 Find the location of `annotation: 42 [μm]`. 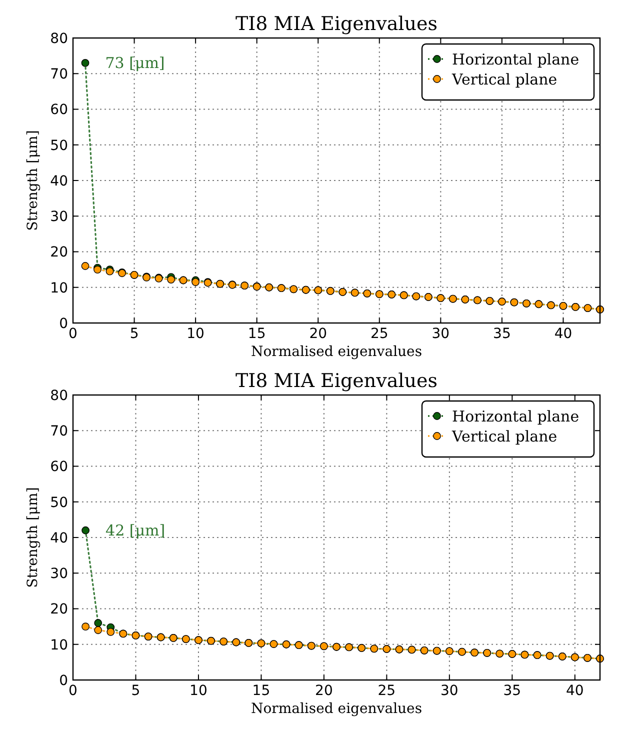

annotation: 42 [μm] is located at coordinates (136, 531).